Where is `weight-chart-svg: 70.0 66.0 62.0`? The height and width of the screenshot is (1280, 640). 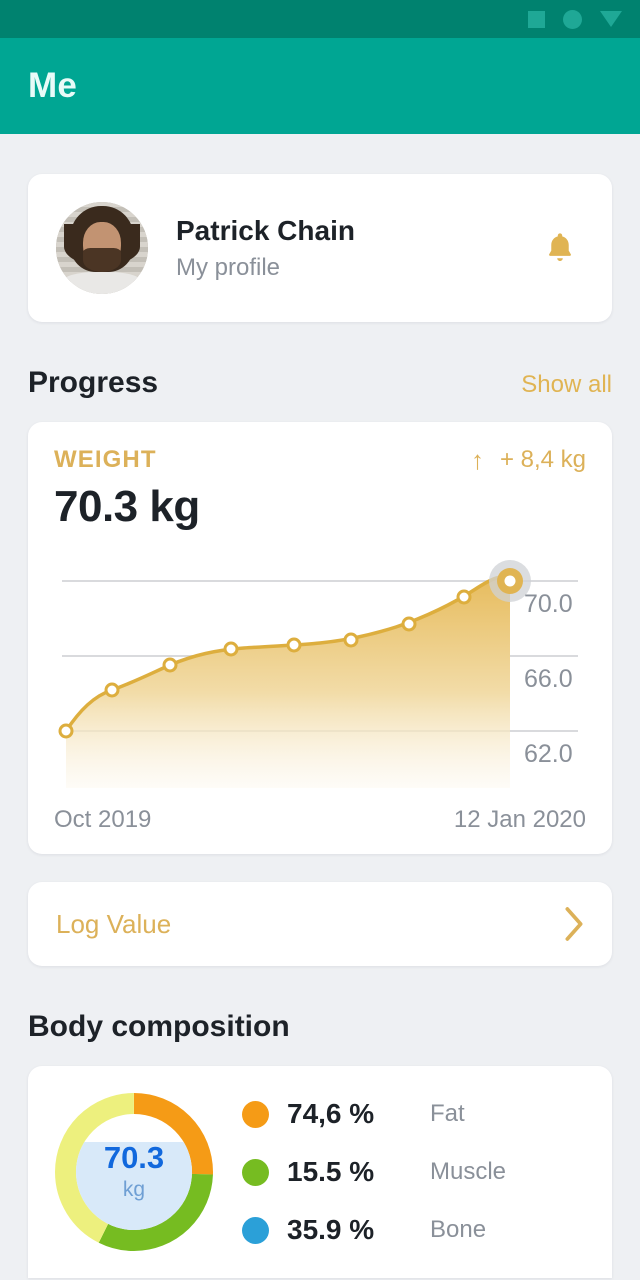
weight-chart-svg: 70.0 66.0 62.0 is located at coordinates (318, 674).